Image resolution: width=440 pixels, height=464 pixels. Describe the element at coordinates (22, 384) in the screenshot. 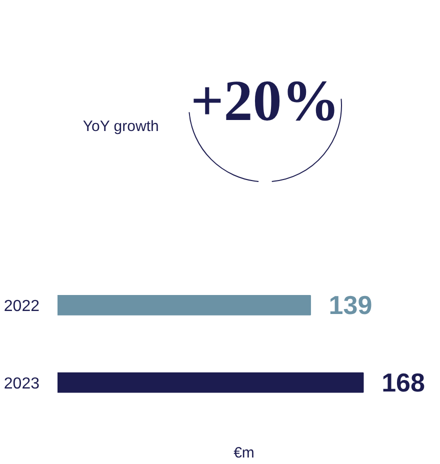

I see `y-tick-label: 2023` at that location.